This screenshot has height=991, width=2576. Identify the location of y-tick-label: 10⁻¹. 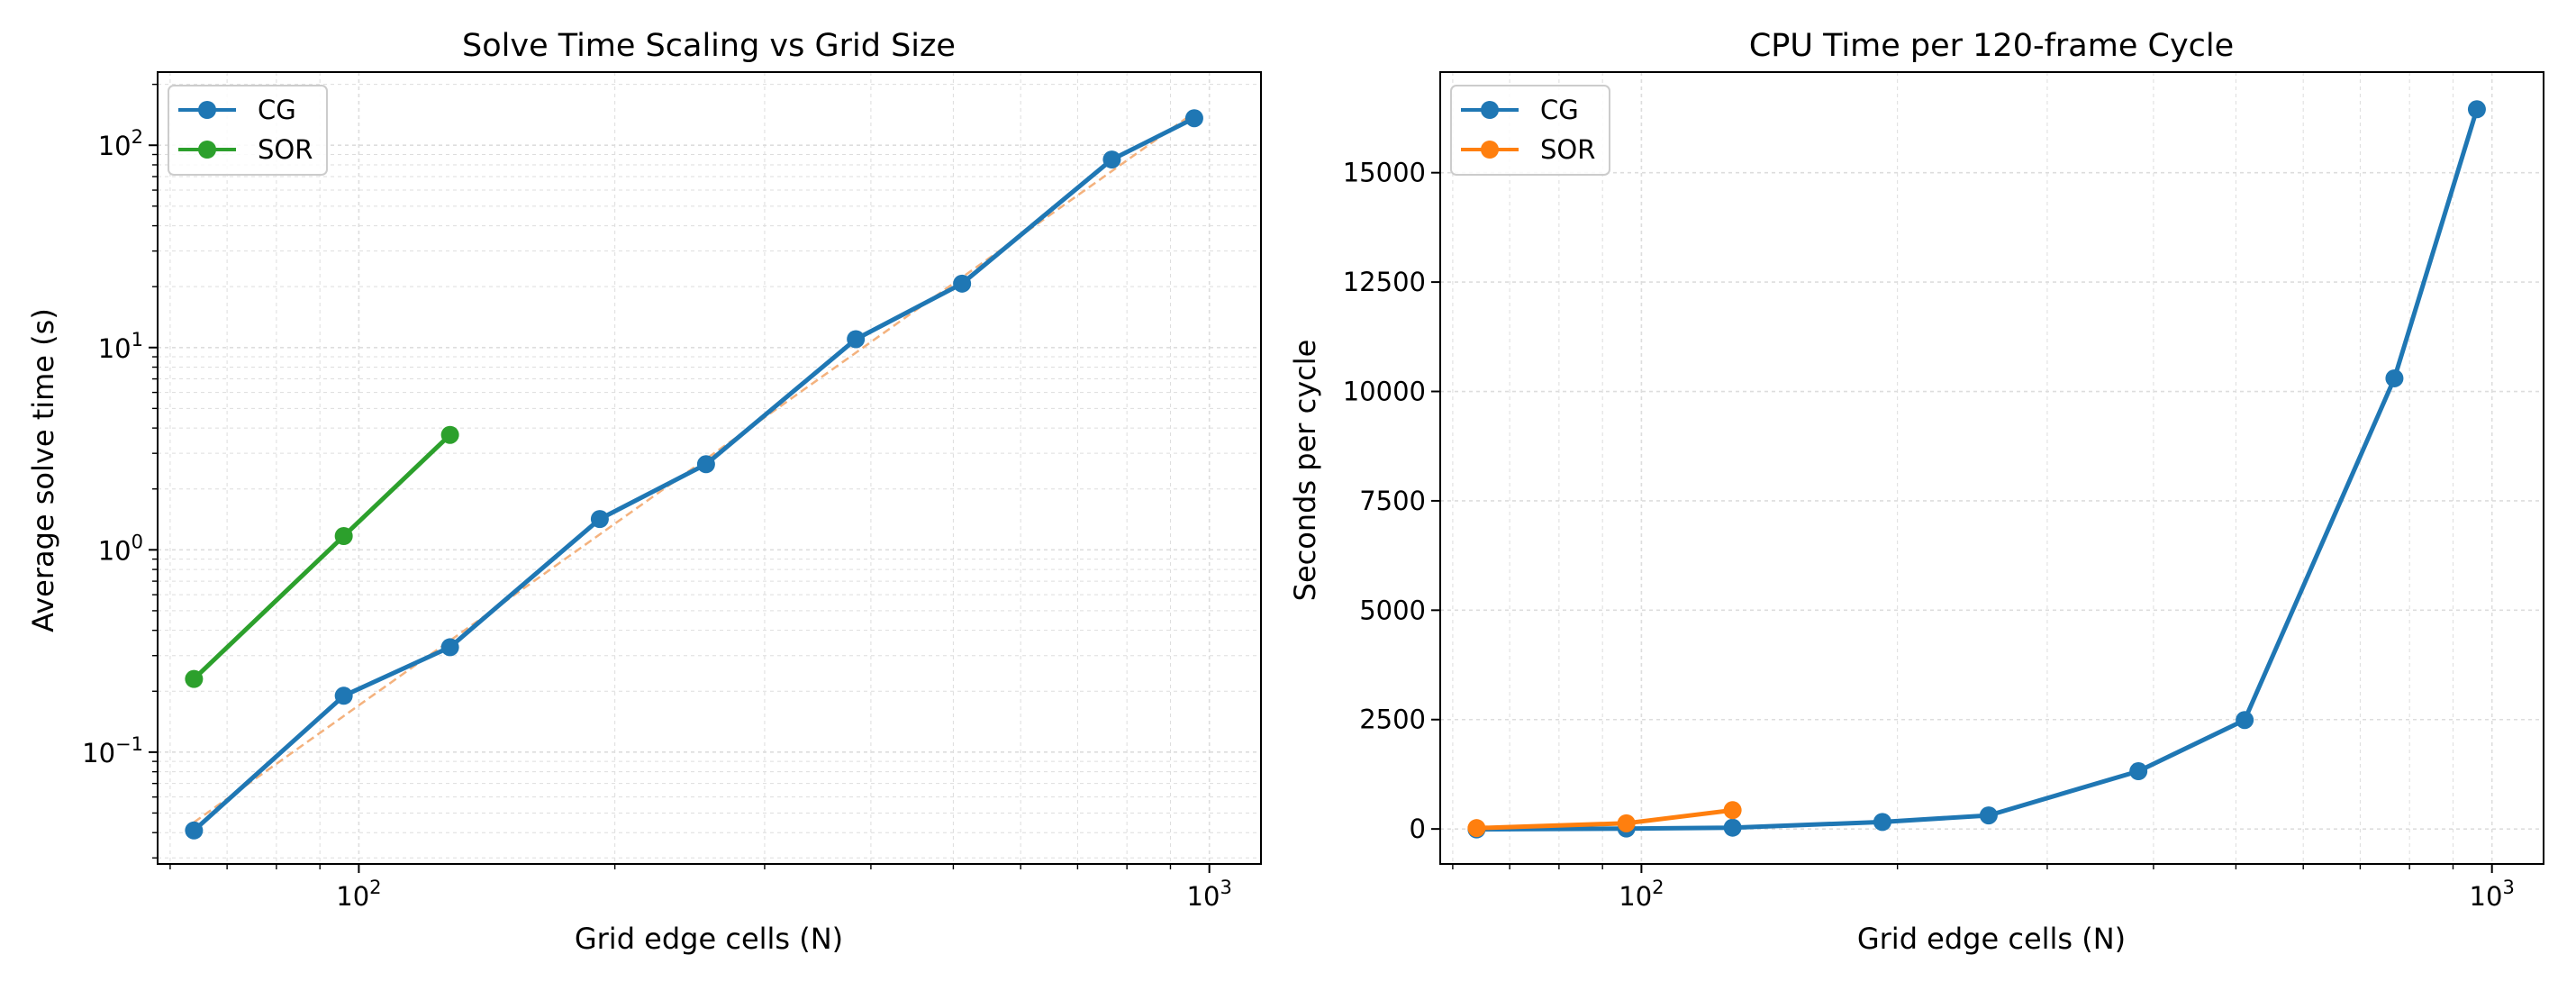
(112, 750).